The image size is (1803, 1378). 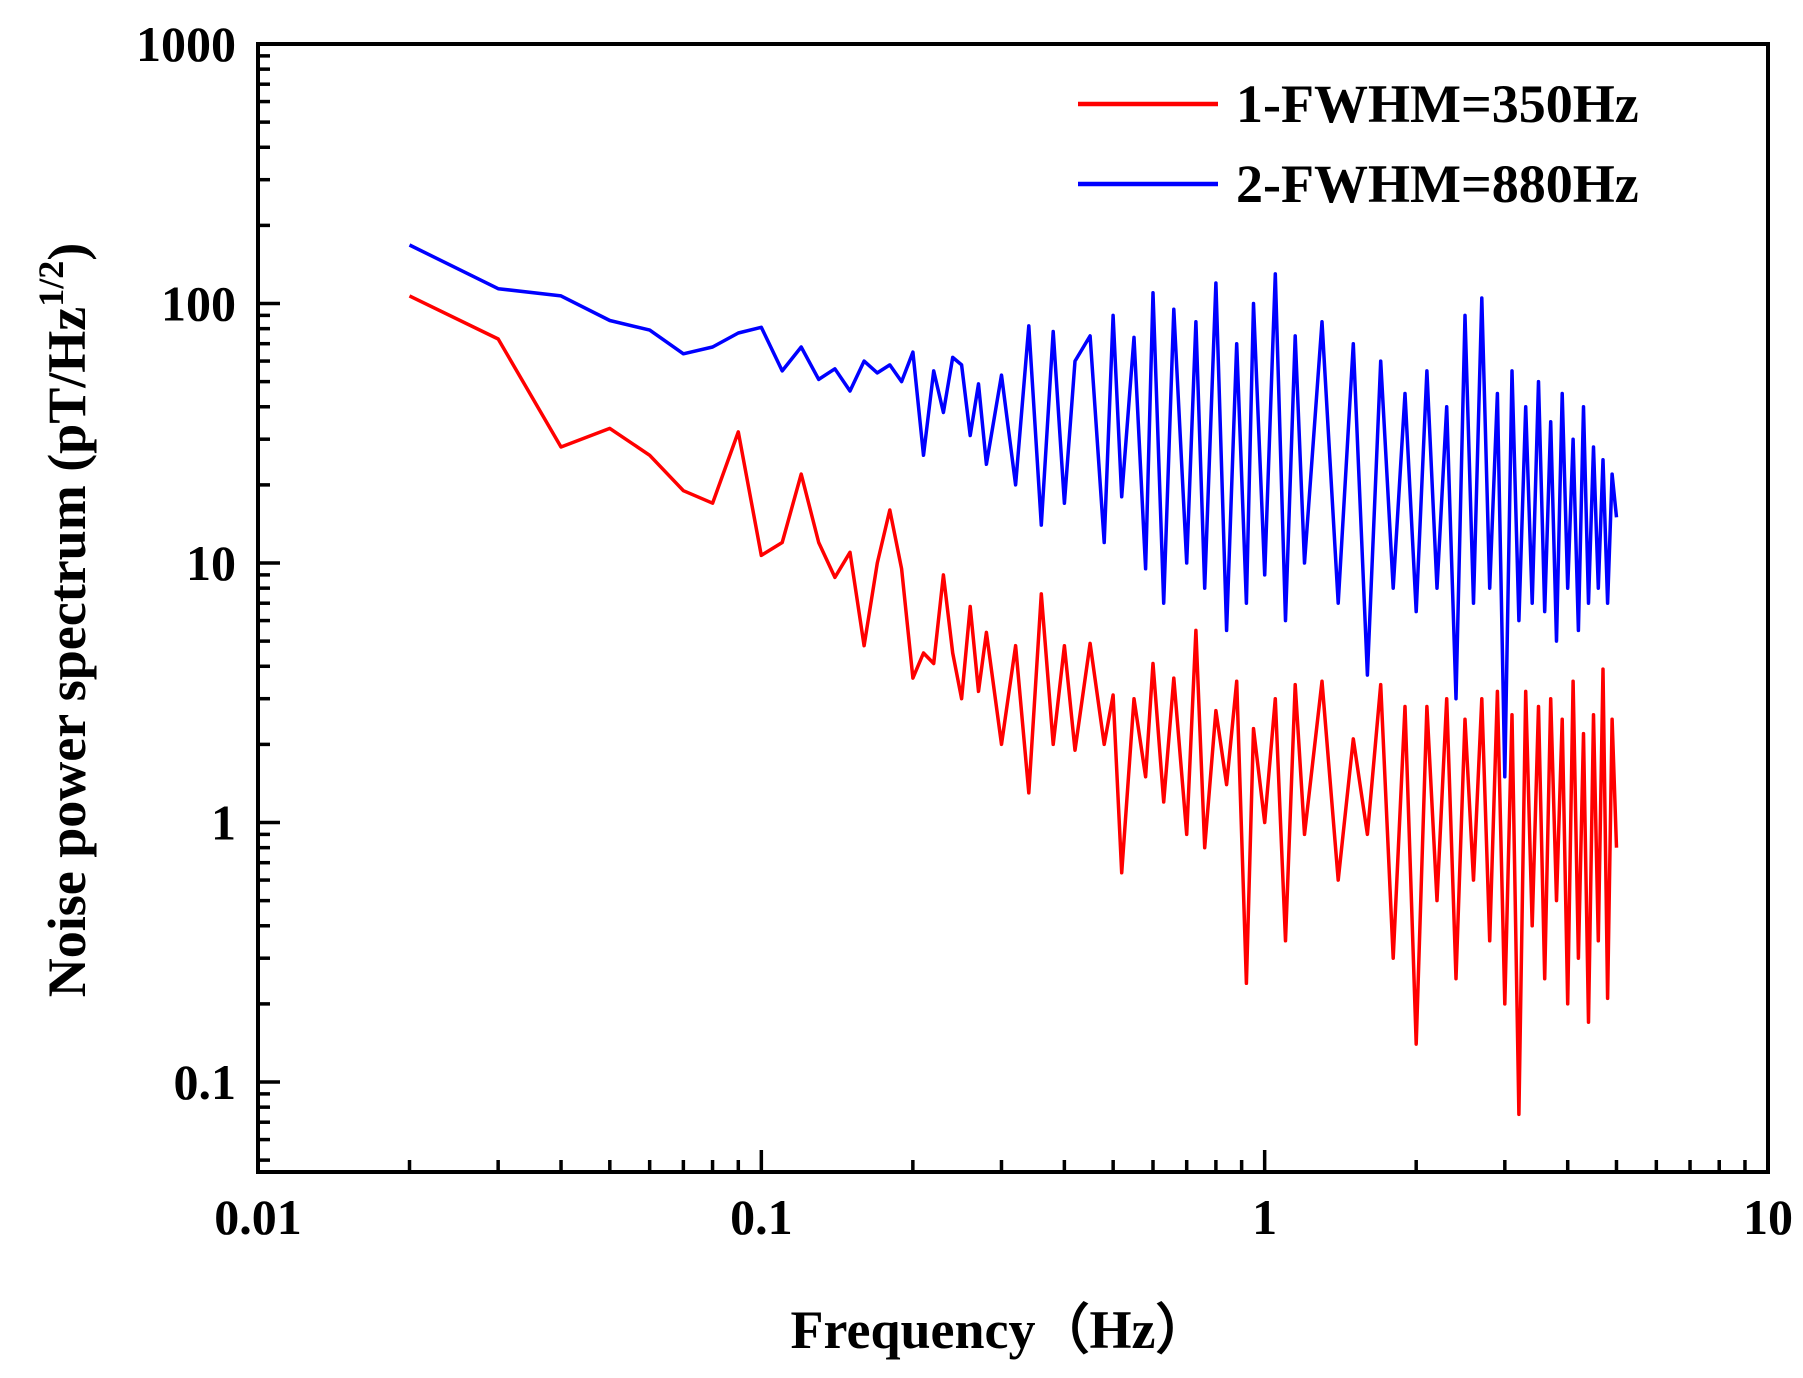 What do you see at coordinates (211, 563) in the screenshot?
I see `y-tick-label: 10` at bounding box center [211, 563].